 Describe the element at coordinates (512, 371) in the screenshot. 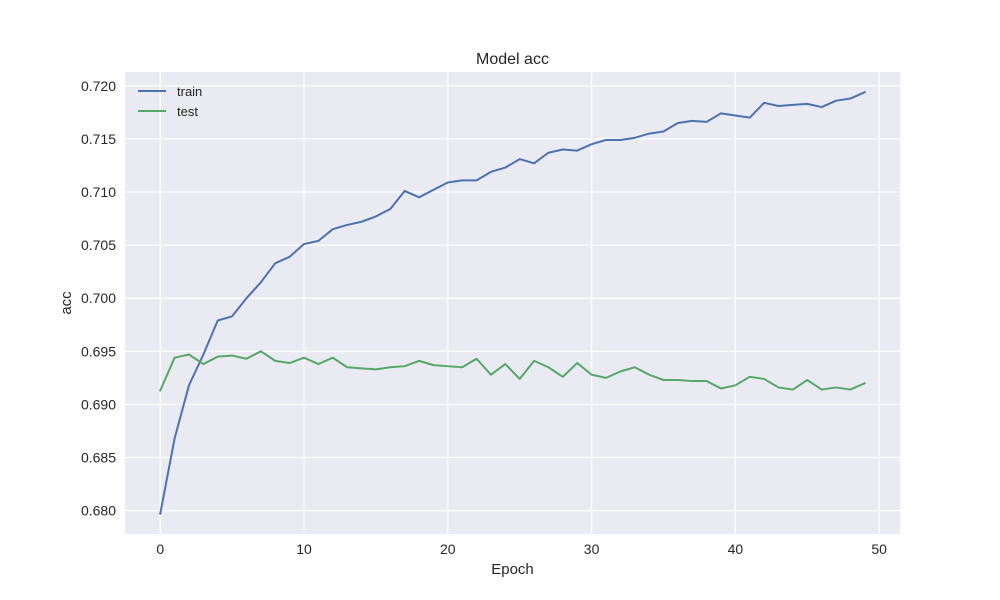

I see `series-line-test` at that location.